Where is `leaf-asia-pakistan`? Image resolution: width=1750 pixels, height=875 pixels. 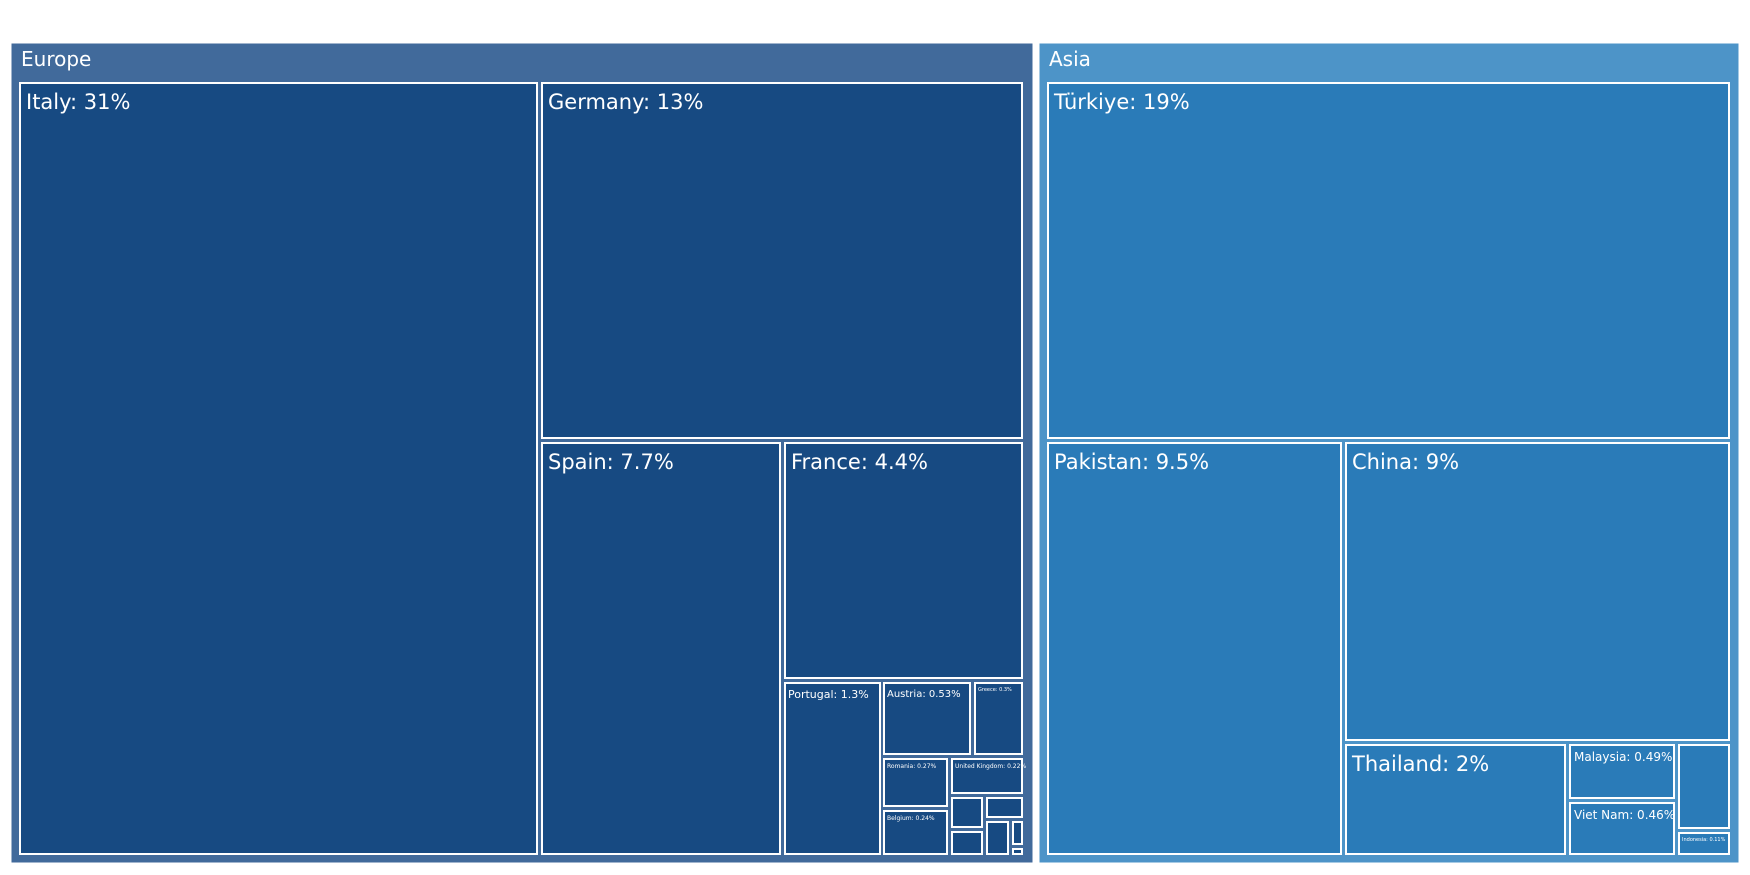
leaf-asia-pakistan is located at coordinates (1194, 648).